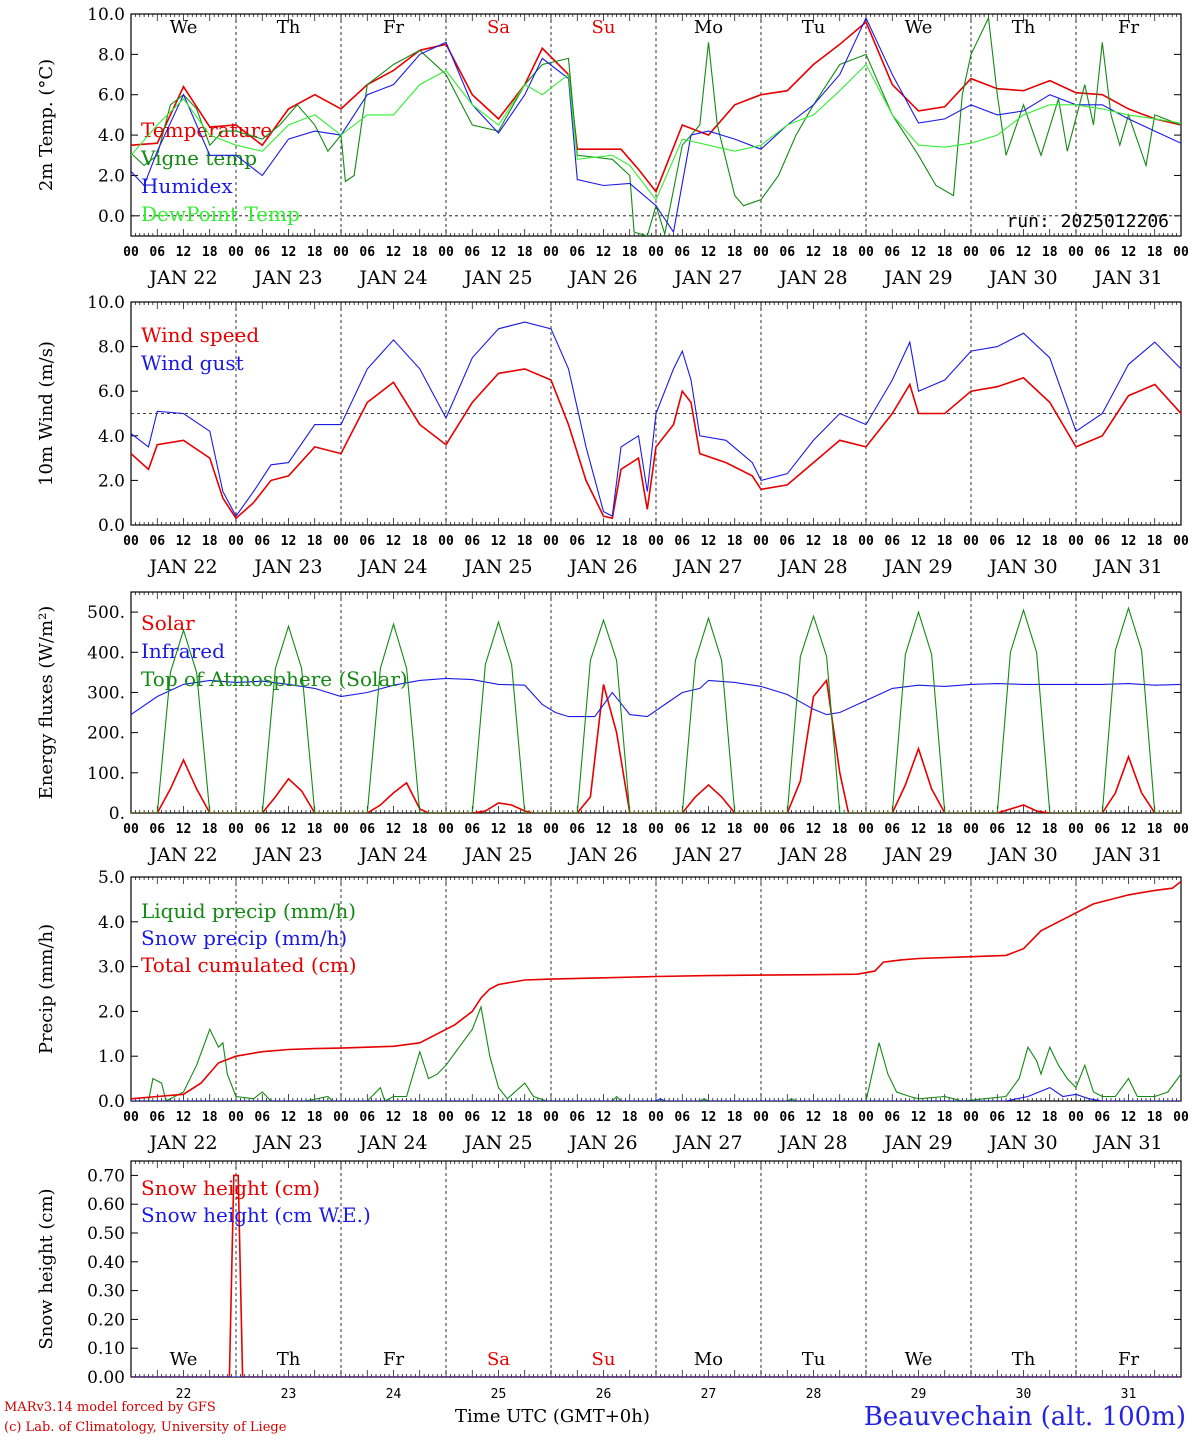  What do you see at coordinates (111, 878) in the screenshot?
I see `y-tick-label: 5.0` at bounding box center [111, 878].